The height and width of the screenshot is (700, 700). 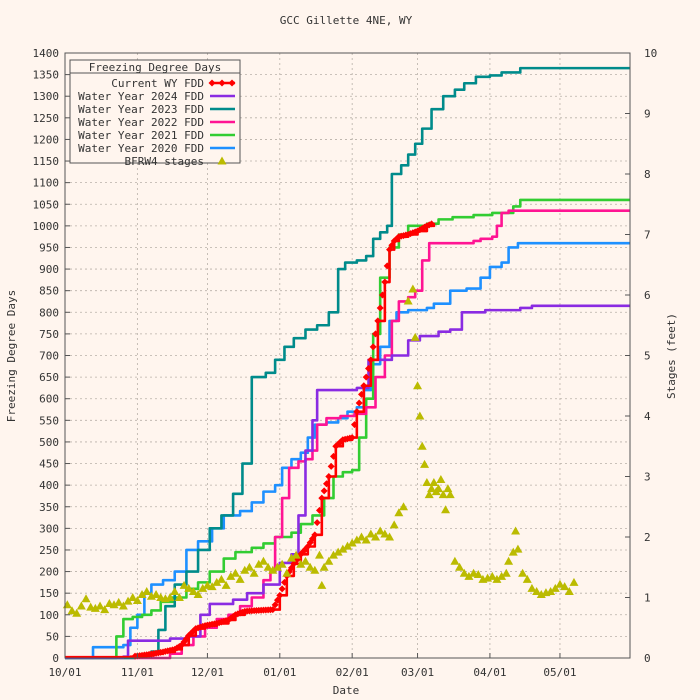 What do you see at coordinates (49, 464) in the screenshot?
I see `y-tick-label-9: 450` at bounding box center [49, 464].